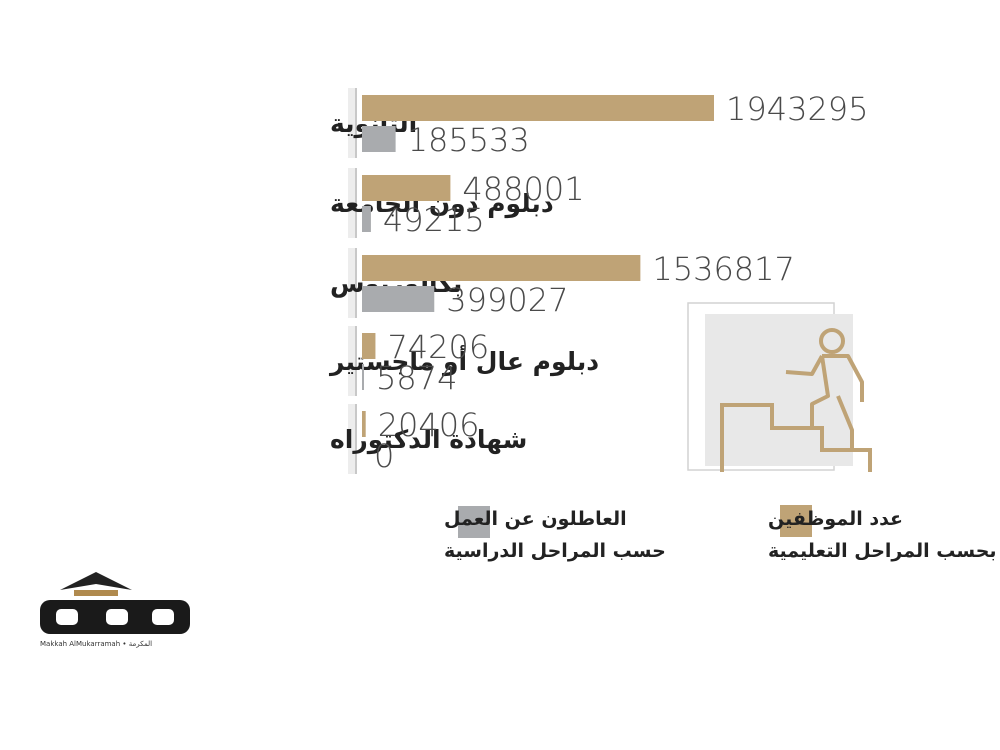  What do you see at coordinates (96, 644) in the screenshot?
I see `logo-subtitle: Makkah AlMukarramah • المكرمة` at bounding box center [96, 644].